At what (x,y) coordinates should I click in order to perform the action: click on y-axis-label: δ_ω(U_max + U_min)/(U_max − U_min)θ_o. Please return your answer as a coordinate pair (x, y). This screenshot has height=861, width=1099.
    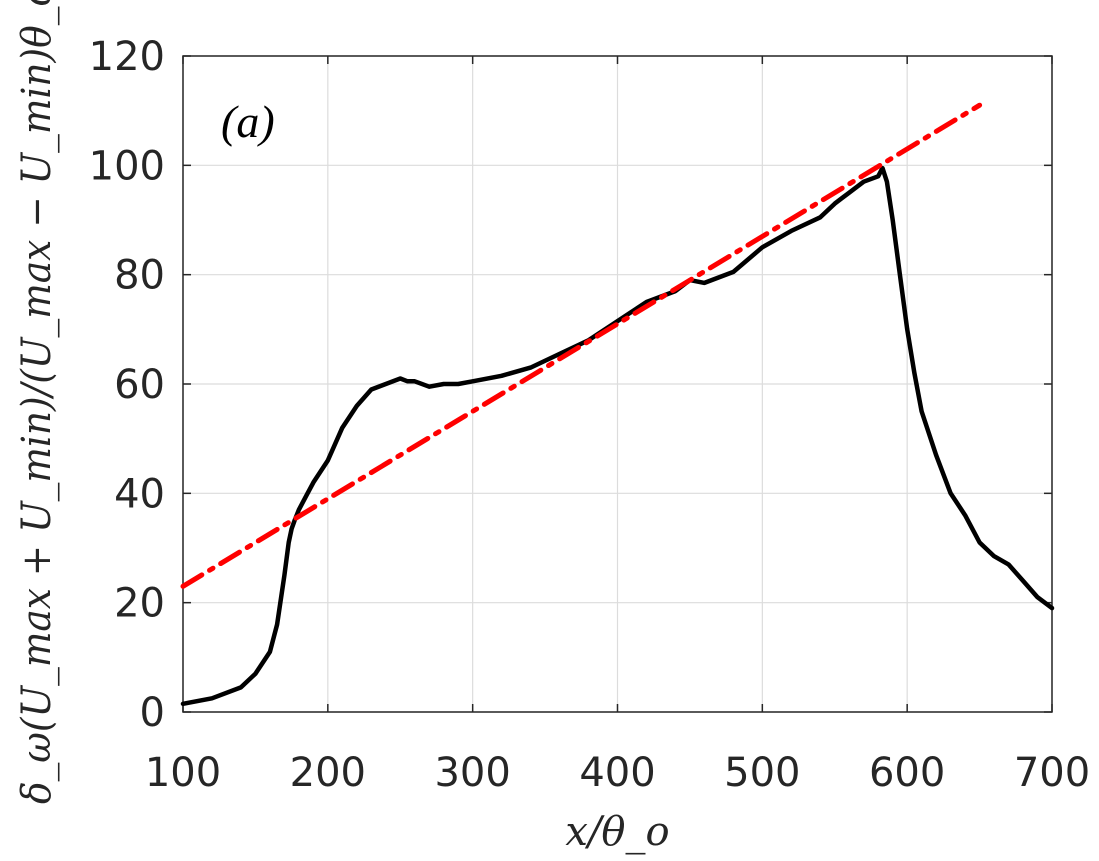
    Looking at the image, I should click on (37, 402).